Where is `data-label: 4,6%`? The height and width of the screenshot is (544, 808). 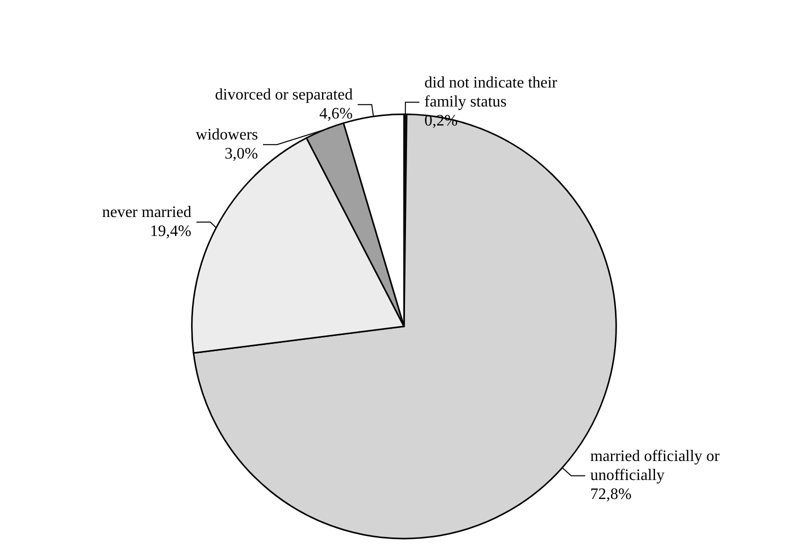
data-label: 4,6% is located at coordinates (336, 114).